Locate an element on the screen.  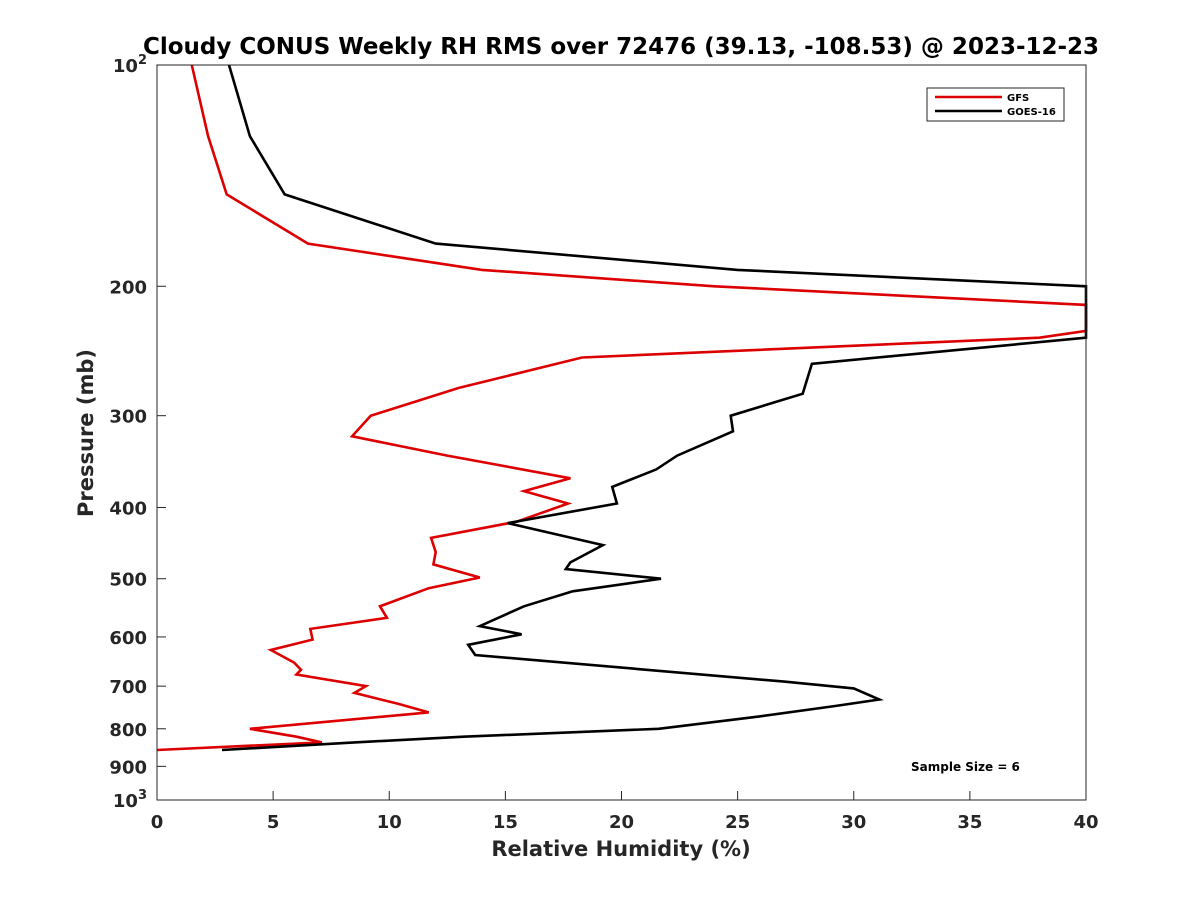
sample-size-annotation: Sample Size = 6 is located at coordinates (965, 767).